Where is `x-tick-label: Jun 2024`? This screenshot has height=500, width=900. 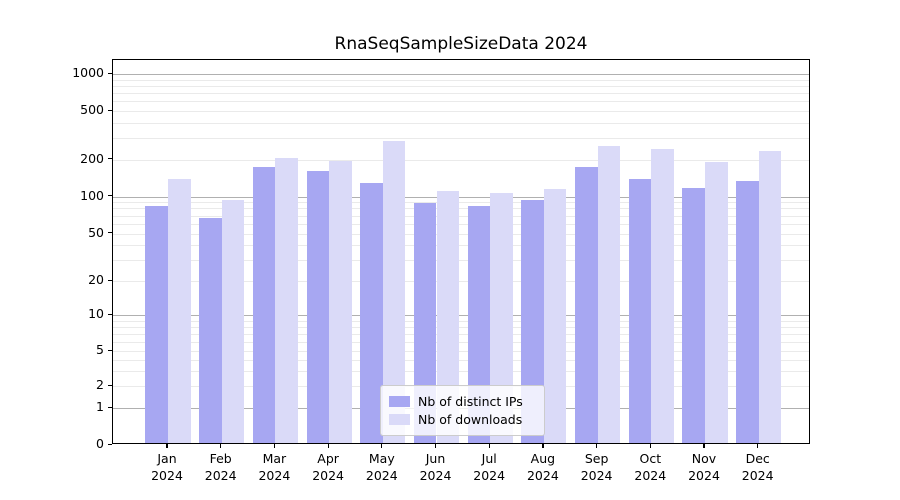 x-tick-label: Jun 2024 is located at coordinates (435, 467).